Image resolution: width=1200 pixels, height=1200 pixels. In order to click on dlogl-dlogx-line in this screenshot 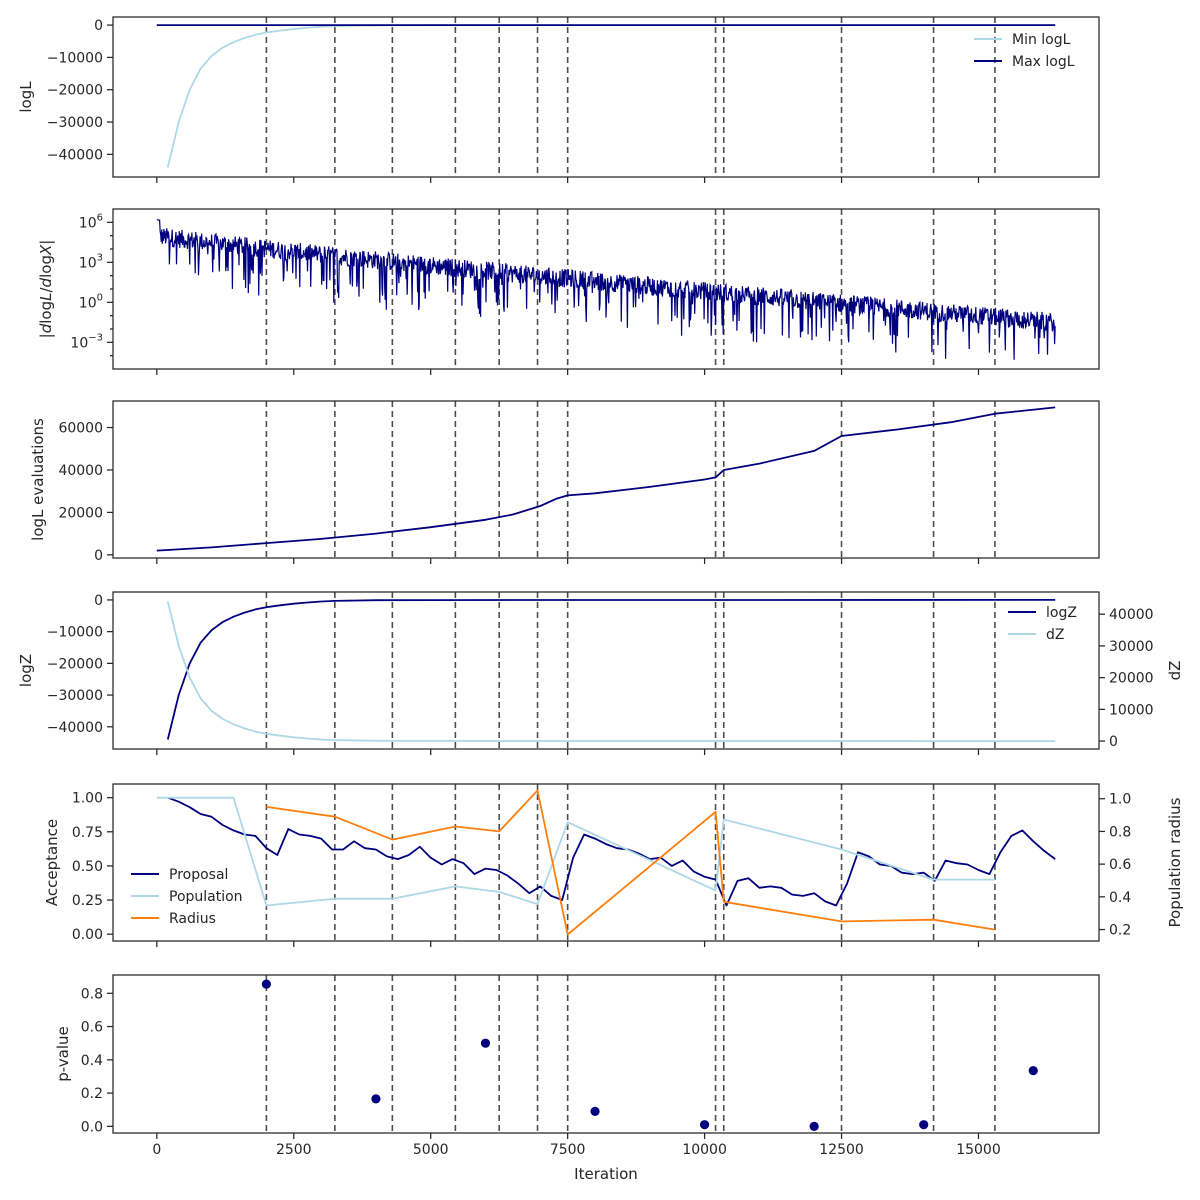, I will do `click(606, 289)`.